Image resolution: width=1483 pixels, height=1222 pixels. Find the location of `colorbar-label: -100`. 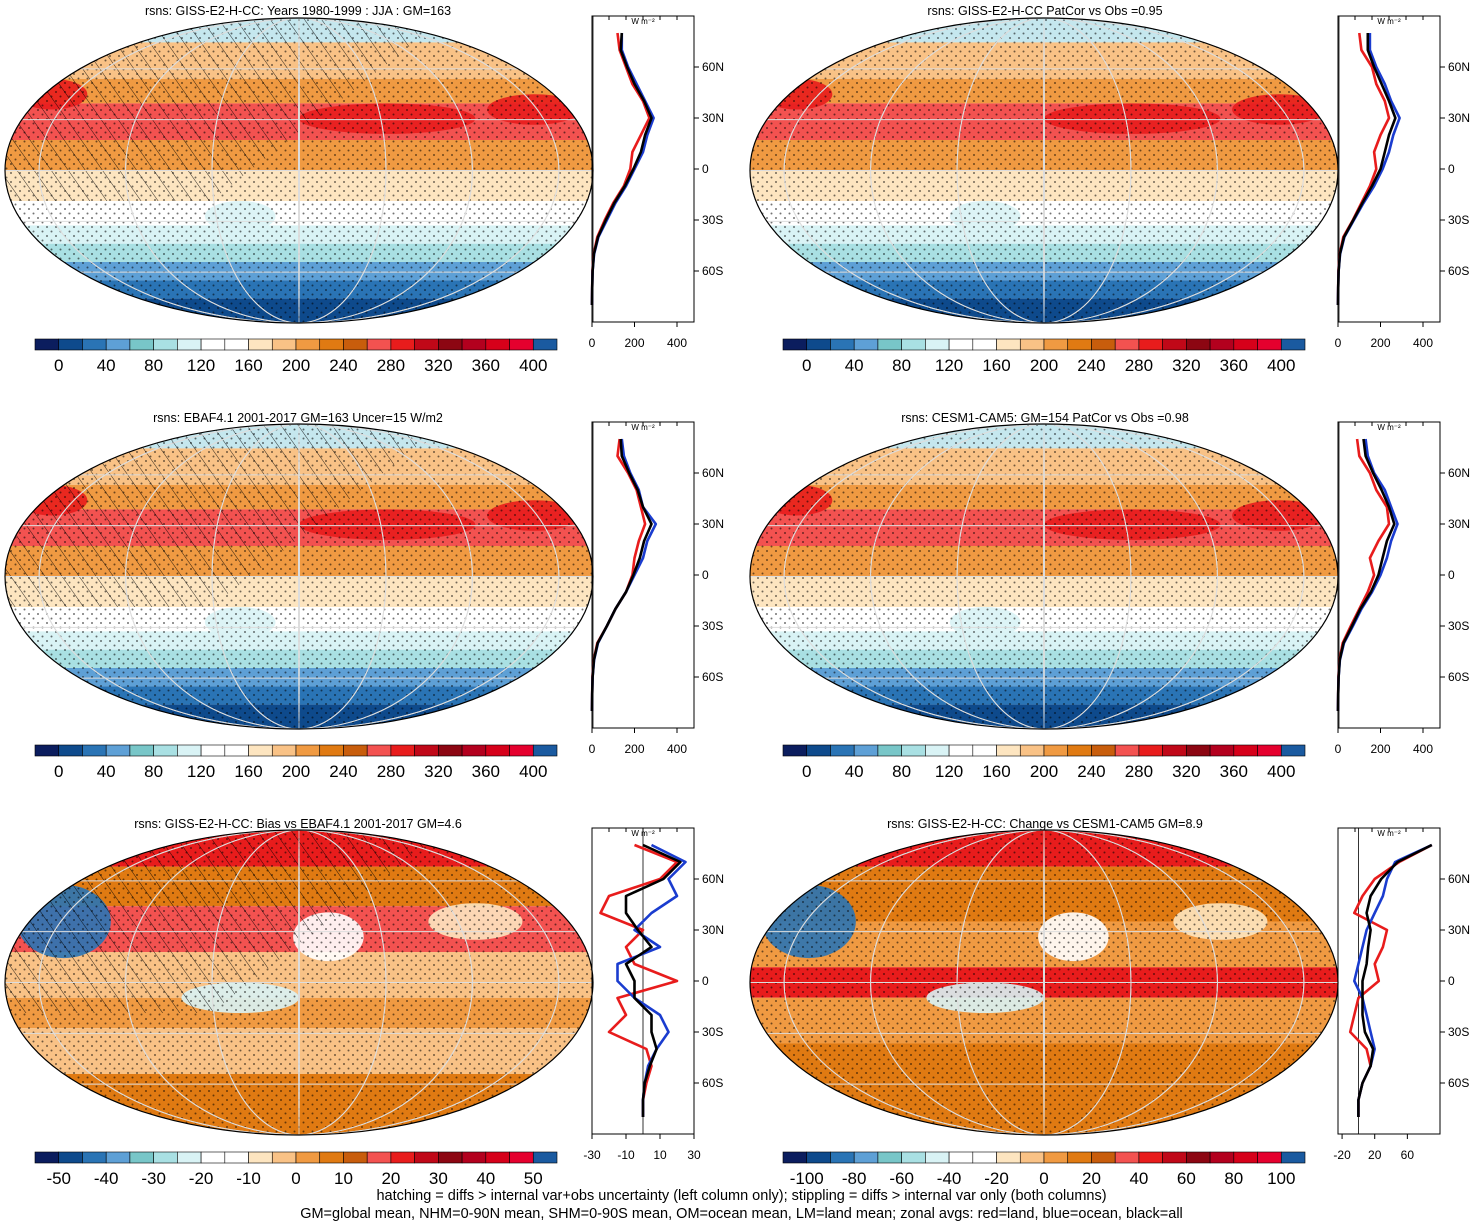

colorbar-label: -100 is located at coordinates (807, 1178).